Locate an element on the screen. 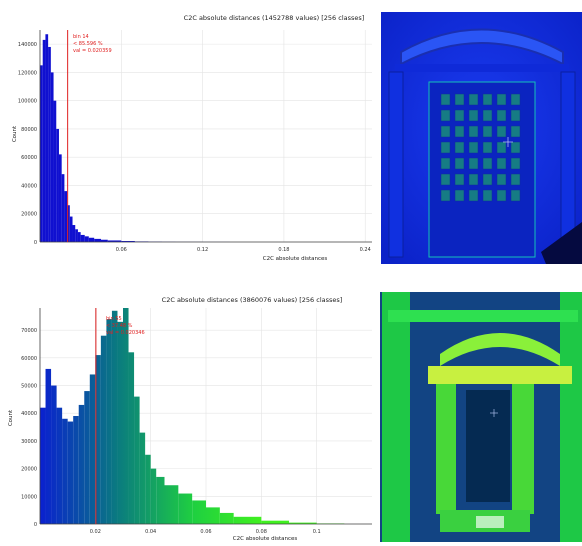  x-tick-label: 0.02 is located at coordinates (95, 532).